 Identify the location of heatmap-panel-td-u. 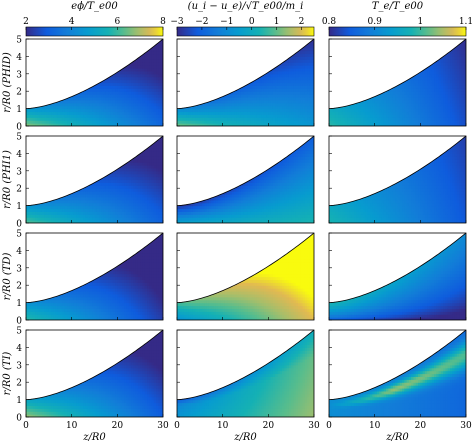
(245, 276).